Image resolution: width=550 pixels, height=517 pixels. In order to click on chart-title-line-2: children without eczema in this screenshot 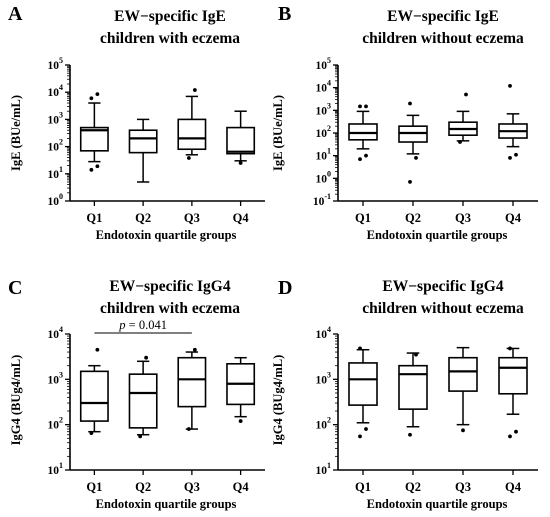, I will do `click(443, 38)`.